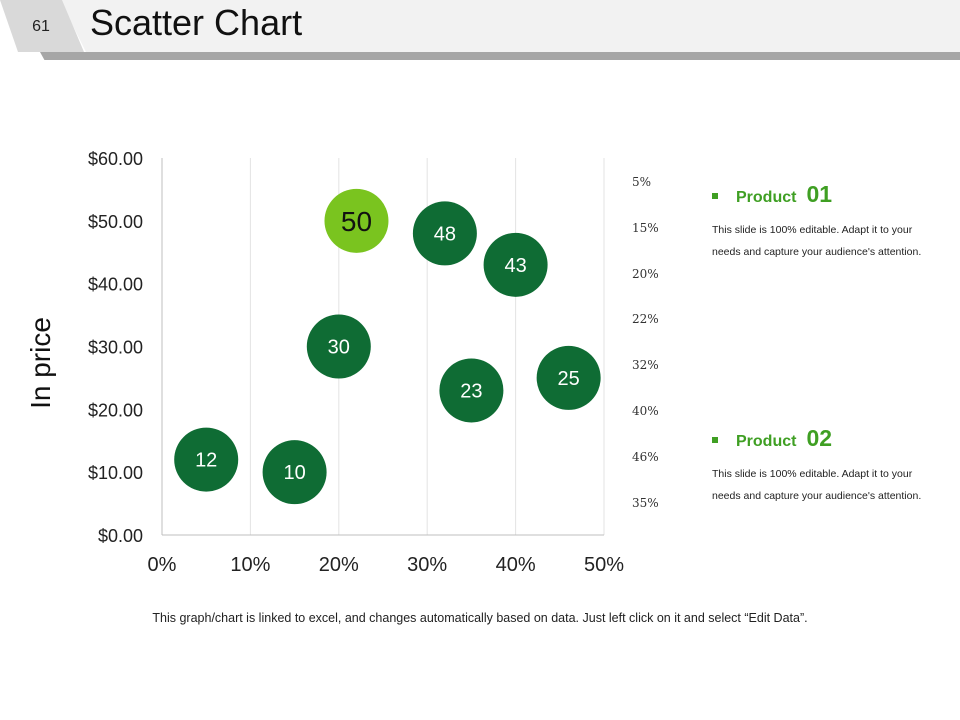 The width and height of the screenshot is (960, 720). Describe the element at coordinates (645, 227) in the screenshot. I see `side-percent-label: 15%` at that location.